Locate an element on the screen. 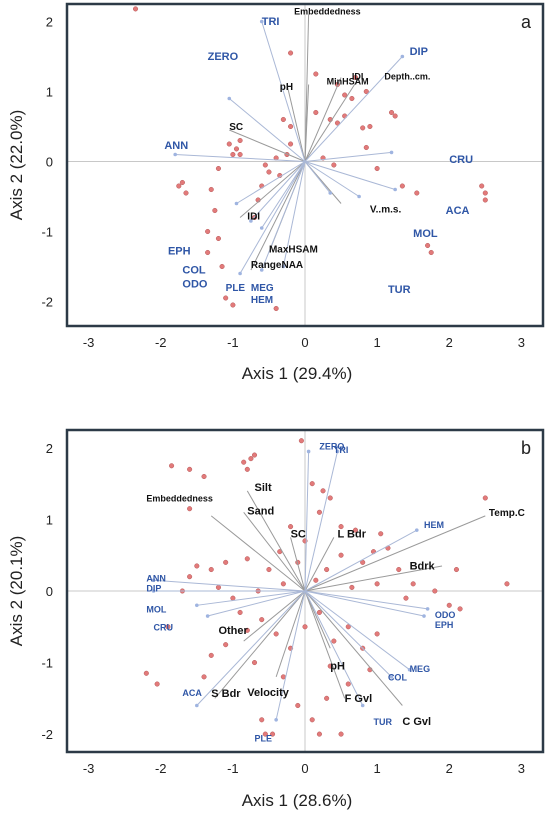 Image resolution: width=550 pixels, height=816 pixels. species-vector-label: MOL is located at coordinates (425, 234).